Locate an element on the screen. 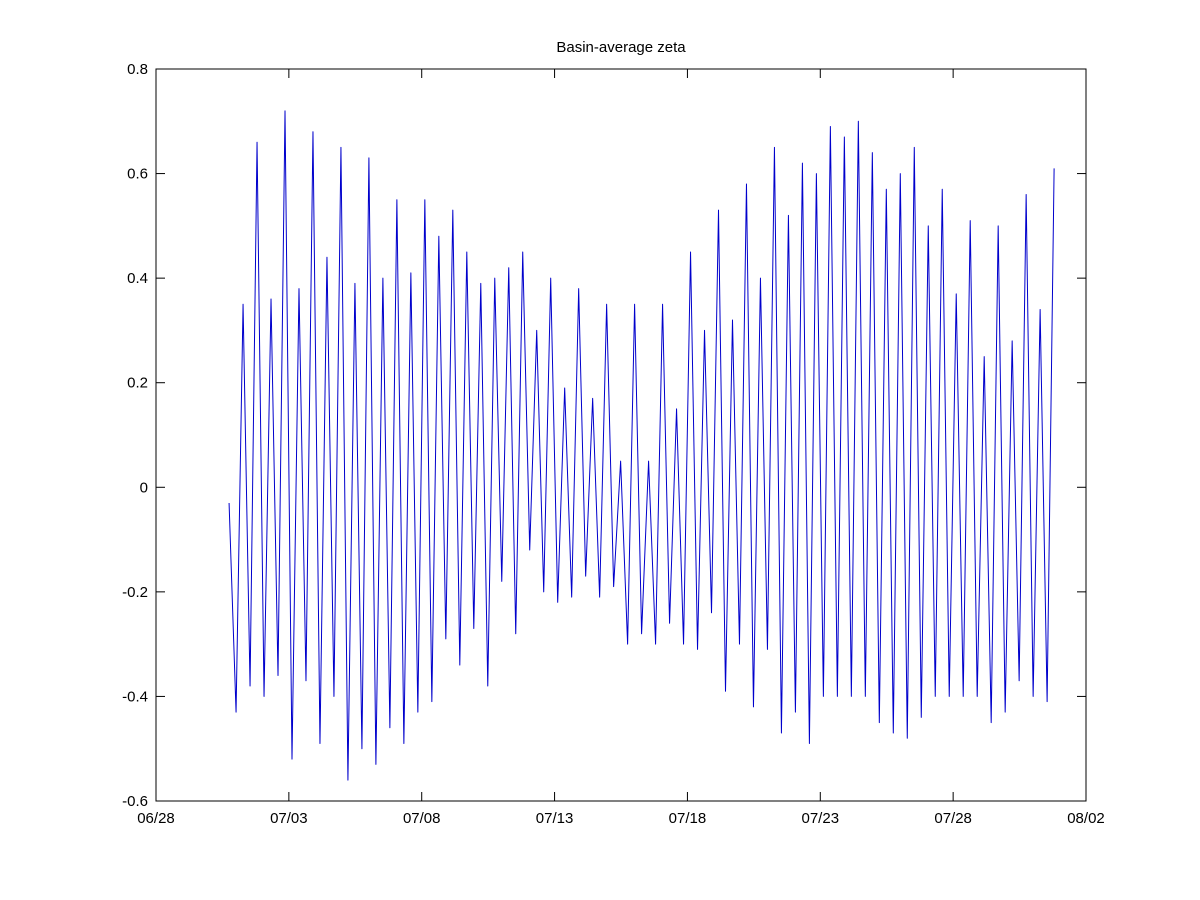 The width and height of the screenshot is (1200, 900). y-tick-label: 0.2 is located at coordinates (137, 383).